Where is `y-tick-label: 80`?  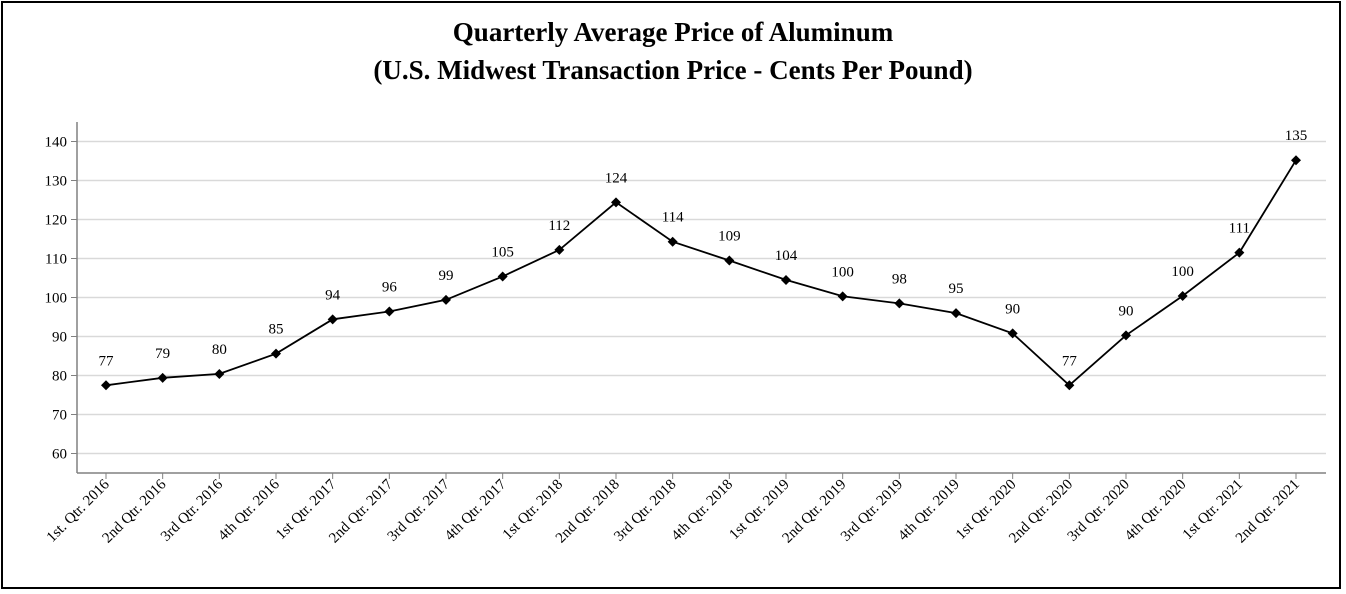
y-tick-label: 80 is located at coordinates (59, 377).